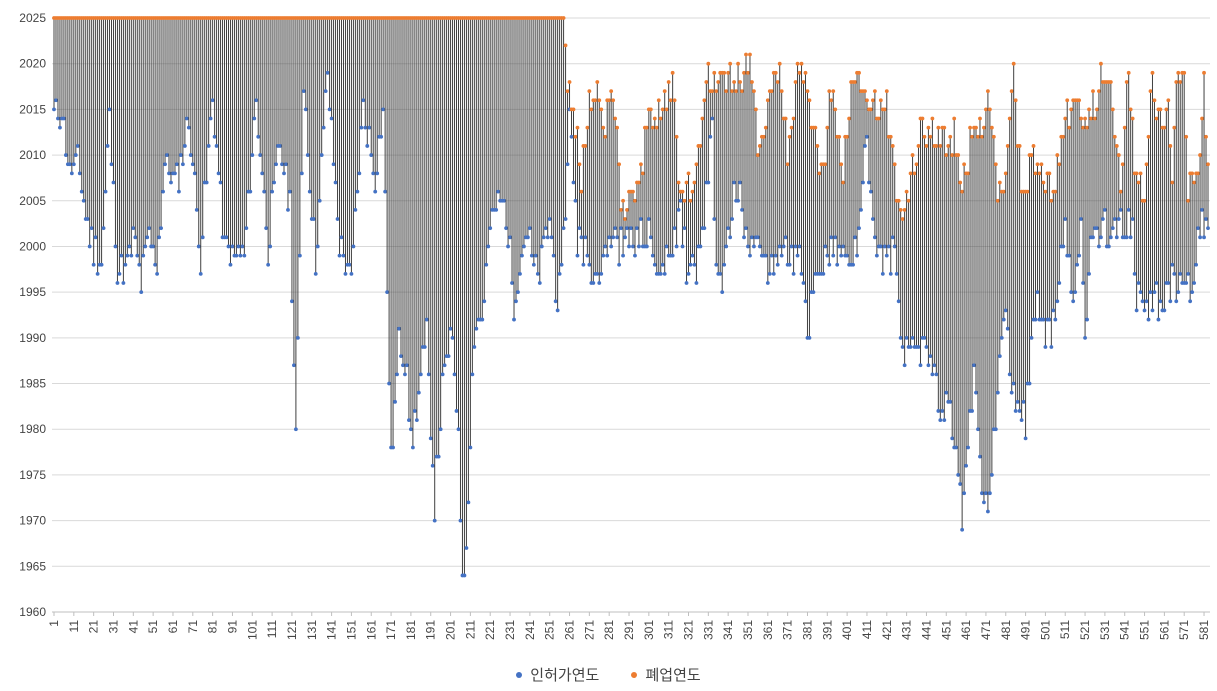  What do you see at coordinates (391, 630) in the screenshot?
I see `x-tick-label: 171` at bounding box center [391, 630].